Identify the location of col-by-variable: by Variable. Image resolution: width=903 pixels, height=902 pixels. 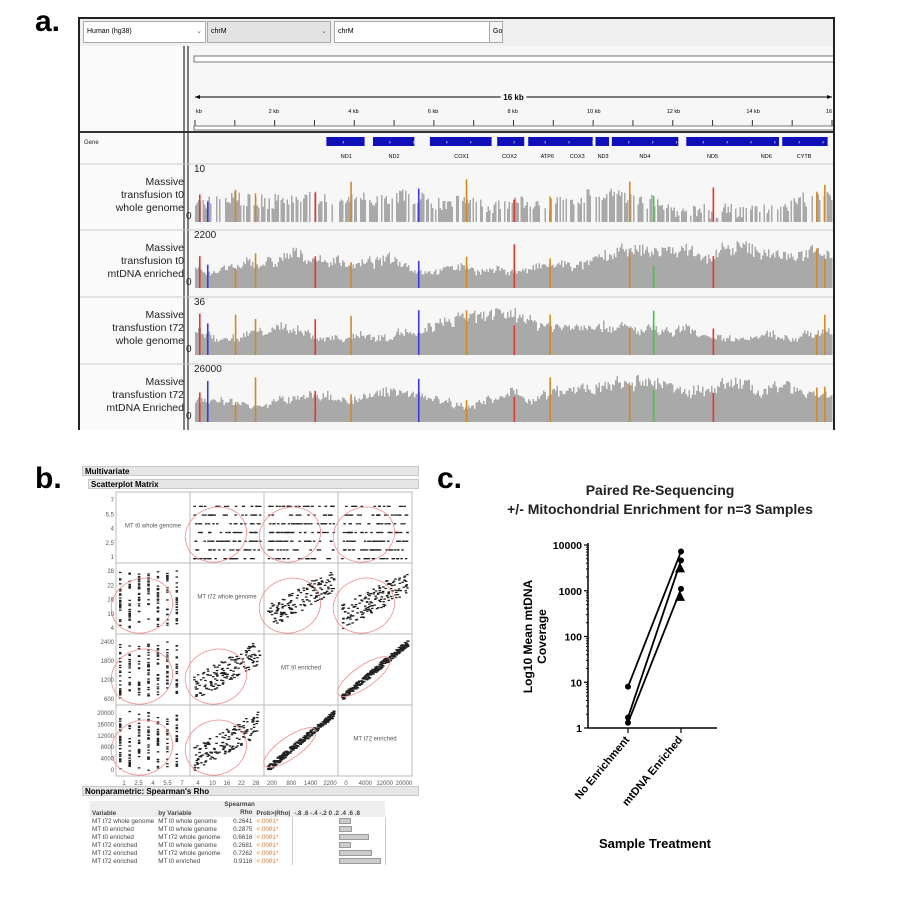
(175, 813).